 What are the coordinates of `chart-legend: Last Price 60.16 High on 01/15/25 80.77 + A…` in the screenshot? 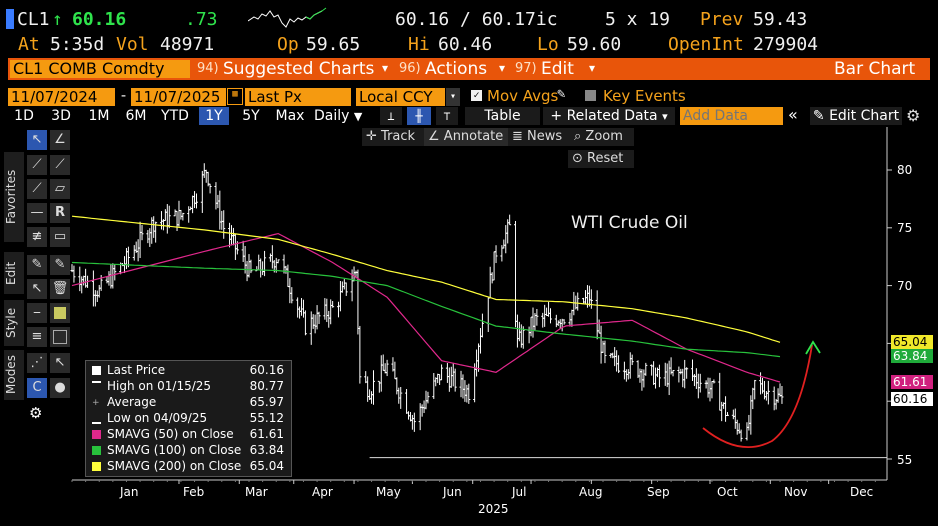 It's located at (188, 418).